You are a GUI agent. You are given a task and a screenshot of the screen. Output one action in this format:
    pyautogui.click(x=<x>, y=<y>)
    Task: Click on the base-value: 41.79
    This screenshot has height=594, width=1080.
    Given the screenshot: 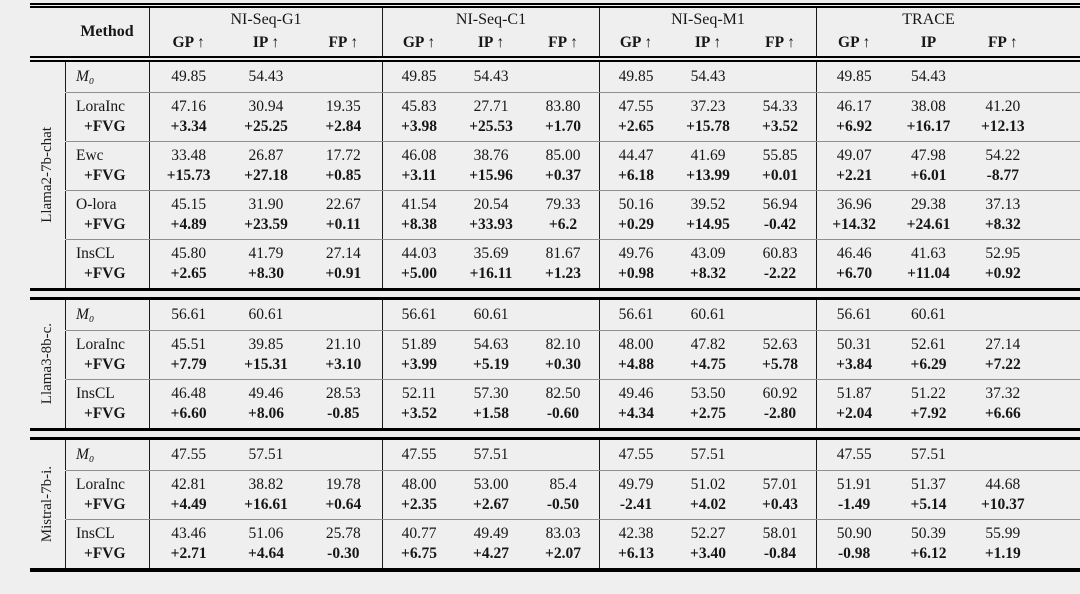 What is the action you would take?
    pyautogui.click(x=266, y=253)
    